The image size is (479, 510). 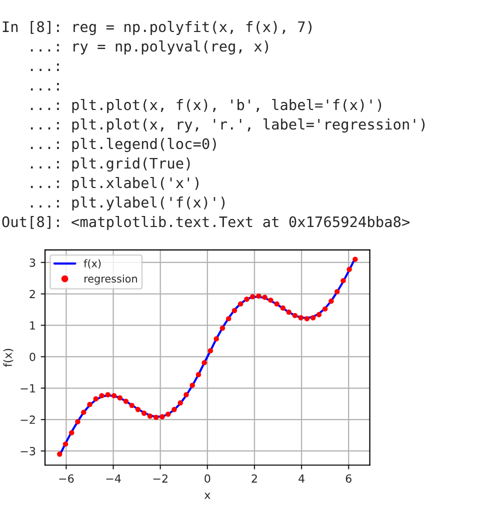 I want to click on text: ...: plt.legend(loc=0), so click(x=123, y=145).